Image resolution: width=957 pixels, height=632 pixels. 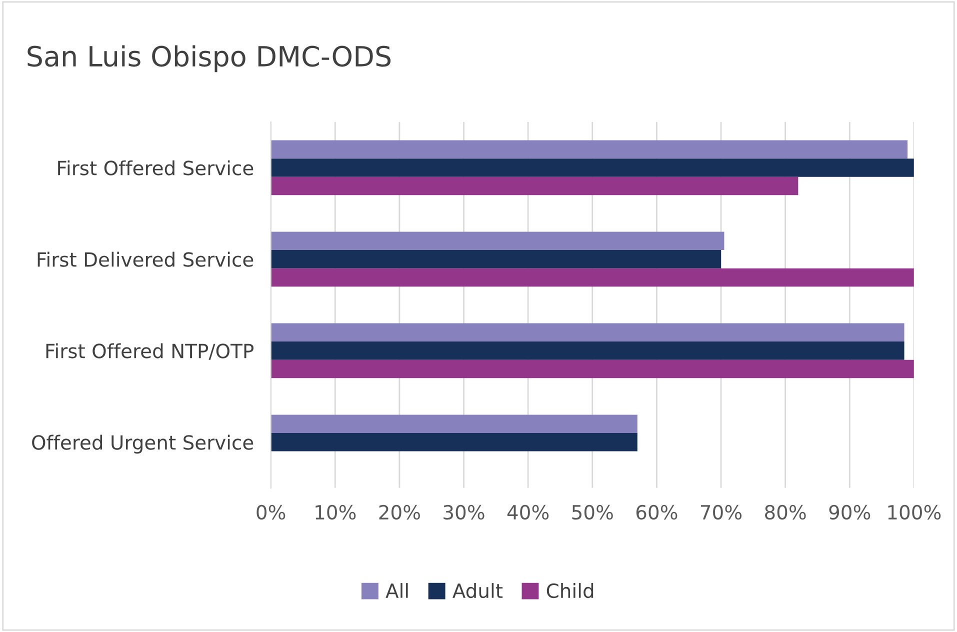 What do you see at coordinates (156, 168) in the screenshot?
I see `y-tick-label: First Offered Service` at bounding box center [156, 168].